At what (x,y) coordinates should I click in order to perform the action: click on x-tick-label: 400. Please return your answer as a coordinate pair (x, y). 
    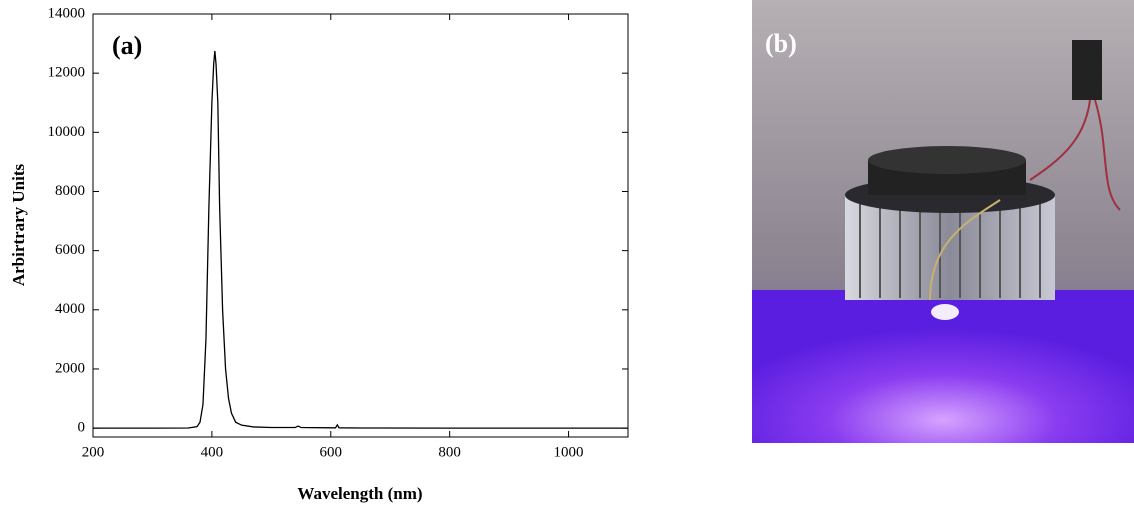
    Looking at the image, I should click on (212, 452).